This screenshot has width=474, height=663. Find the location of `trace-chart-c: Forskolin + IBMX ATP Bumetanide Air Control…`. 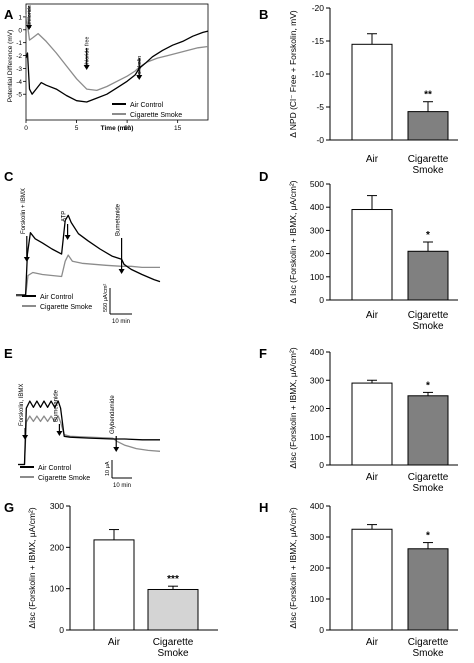

trace-chart-c: Forskolin + IBMX ATP Bumetanide Air Control… is located at coordinates (88, 256).